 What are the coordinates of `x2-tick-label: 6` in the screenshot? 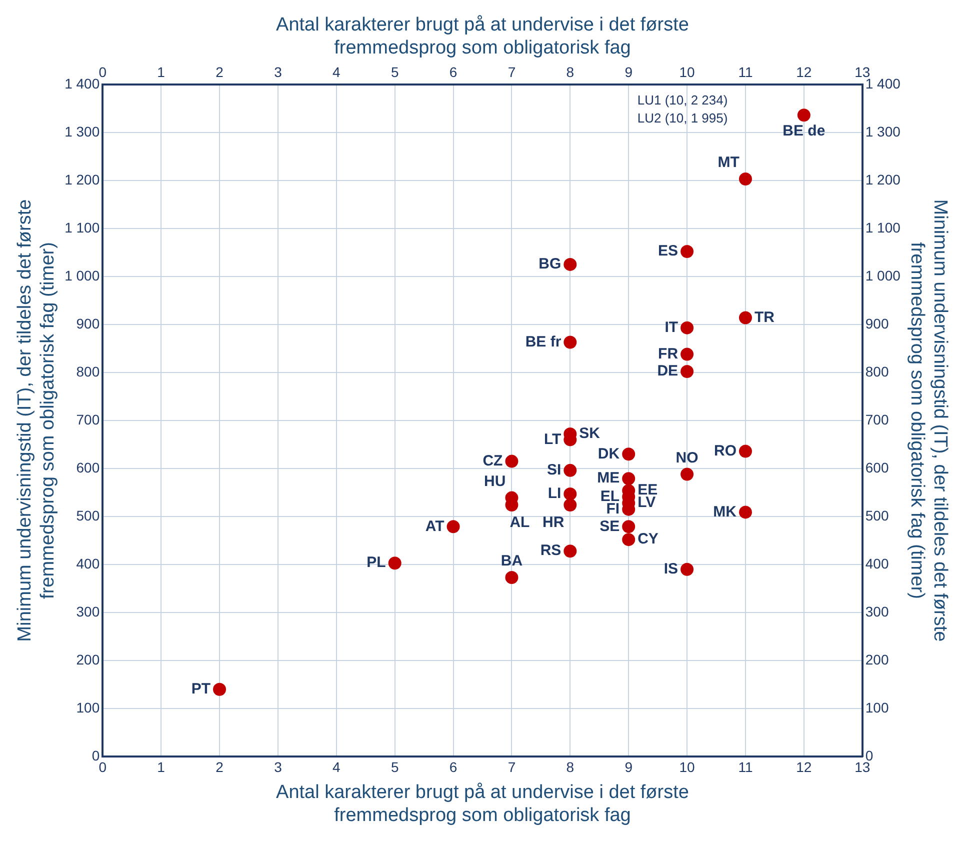 It's located at (453, 72).